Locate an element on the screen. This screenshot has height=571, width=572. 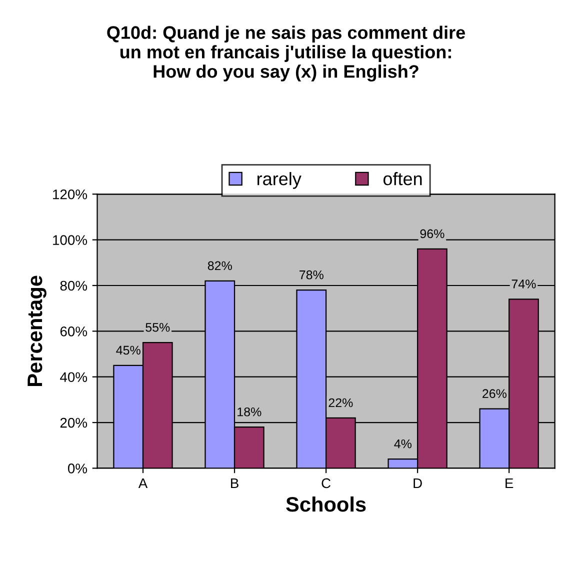
x-tick-label: E is located at coordinates (510, 483).